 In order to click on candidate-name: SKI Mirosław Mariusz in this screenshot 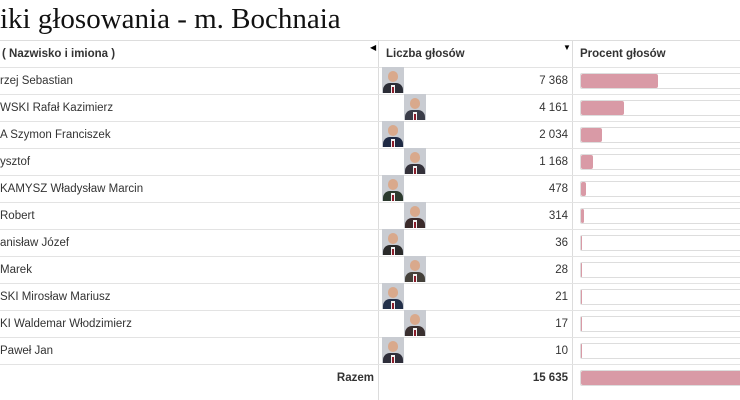, I will do `click(55, 297)`.